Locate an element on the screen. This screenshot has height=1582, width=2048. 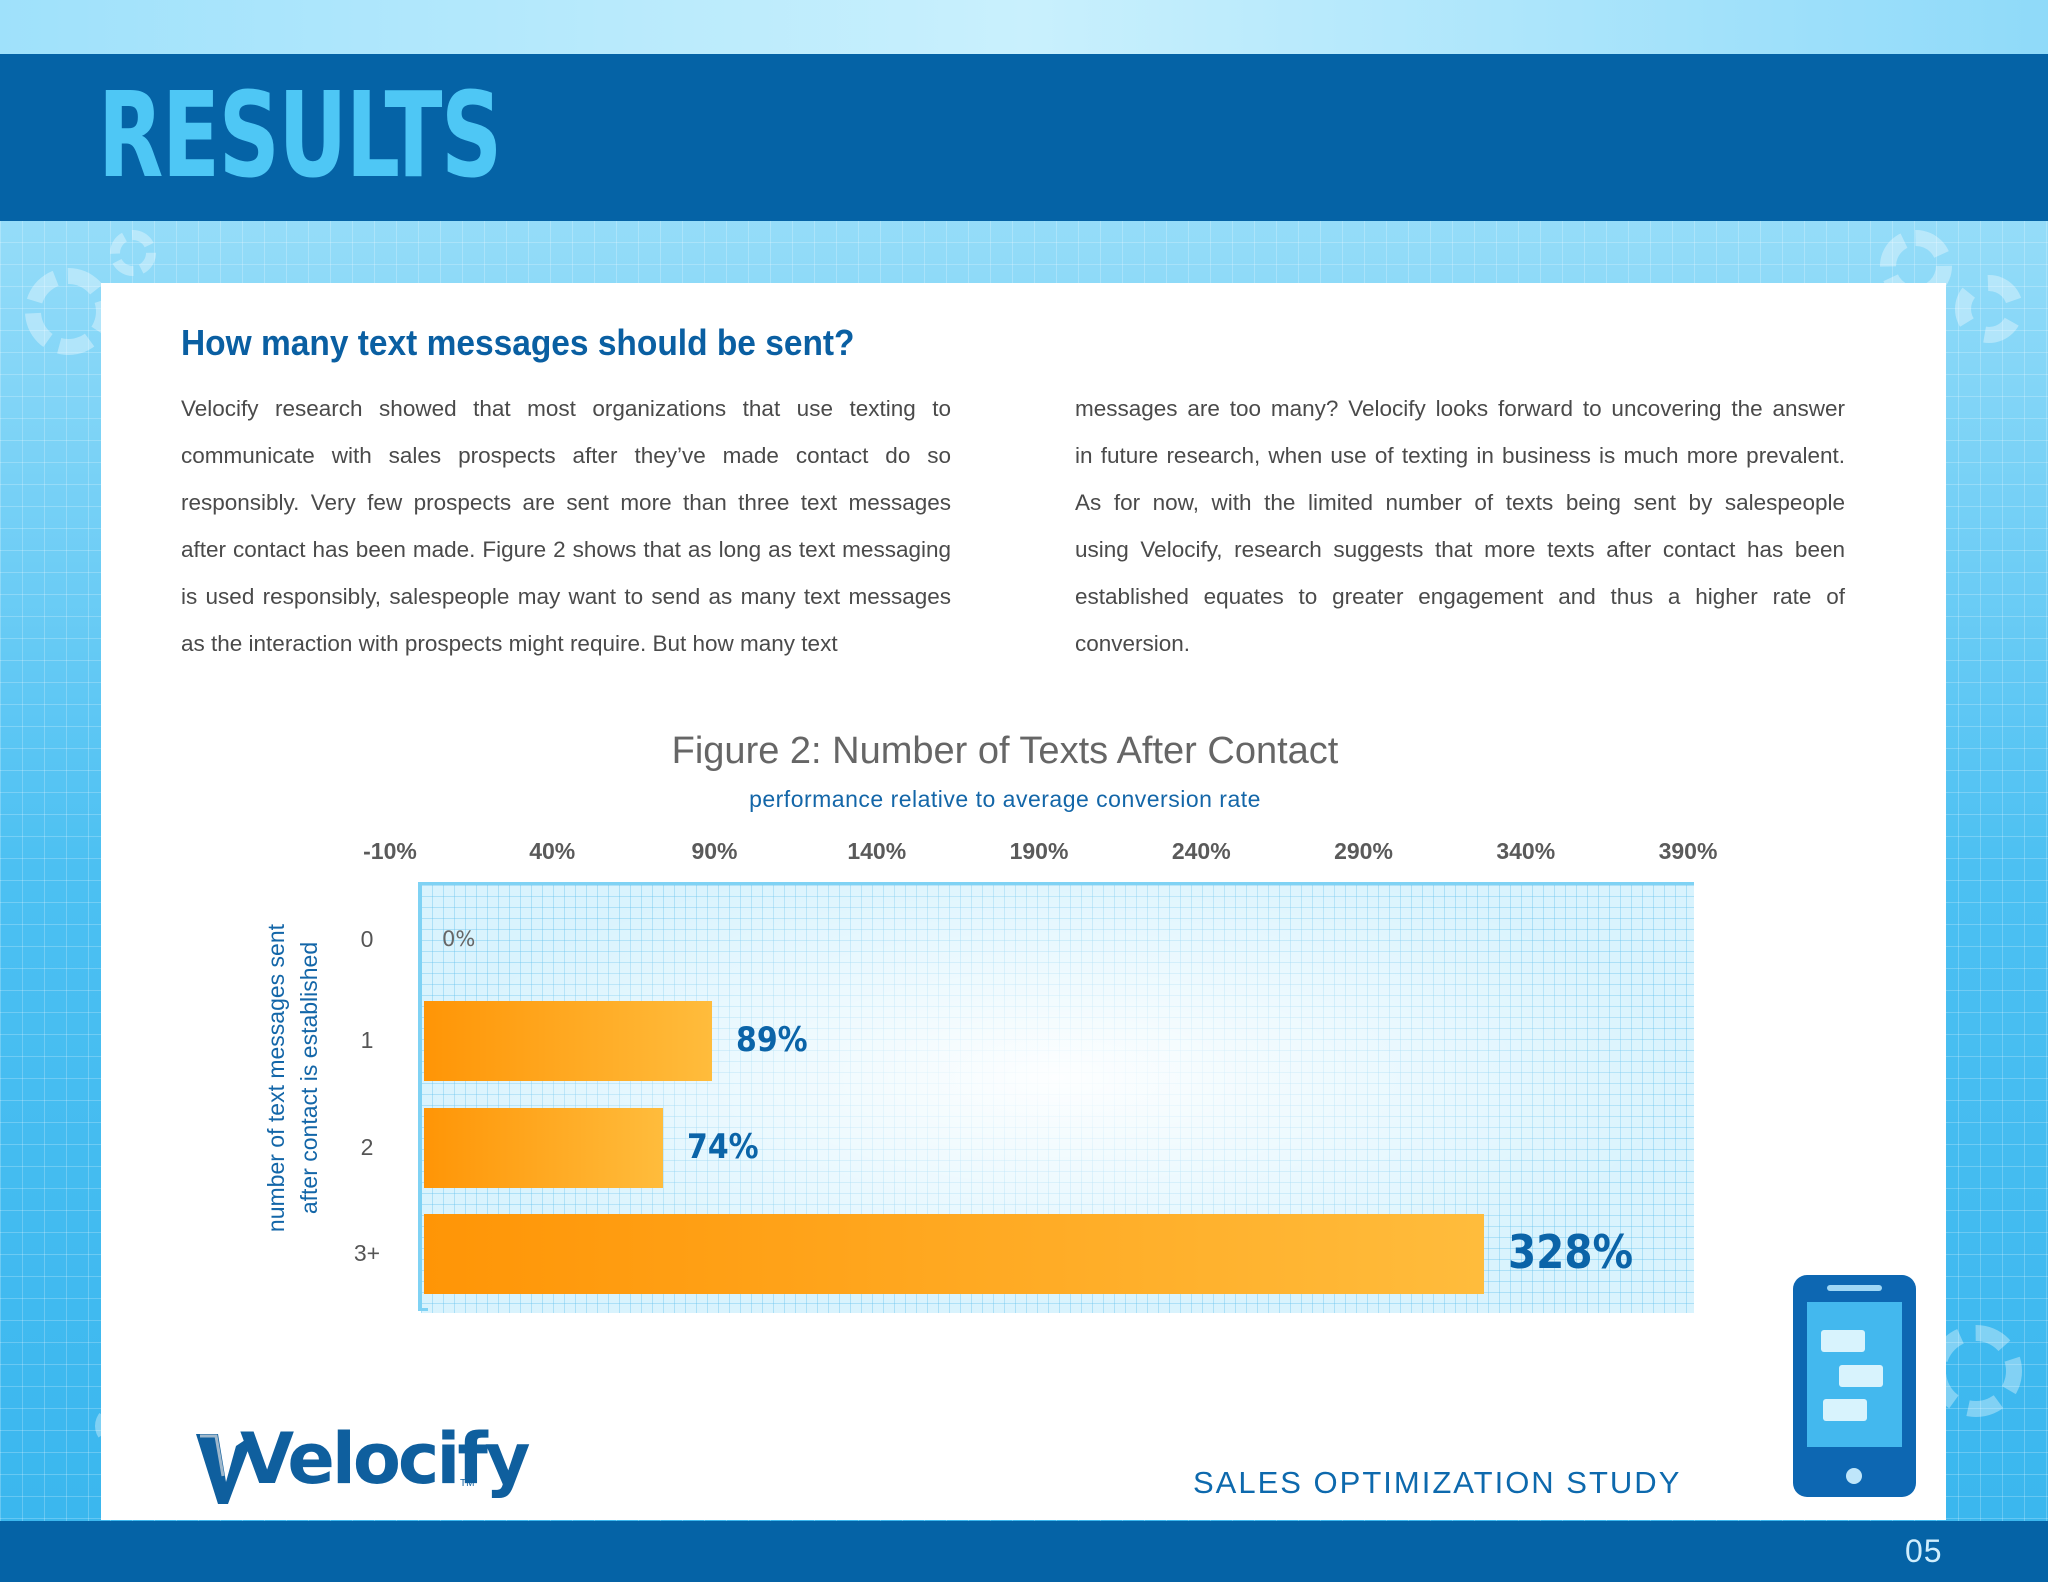
y-axis-label-line: after contact is established is located at coordinates (309, 1078).